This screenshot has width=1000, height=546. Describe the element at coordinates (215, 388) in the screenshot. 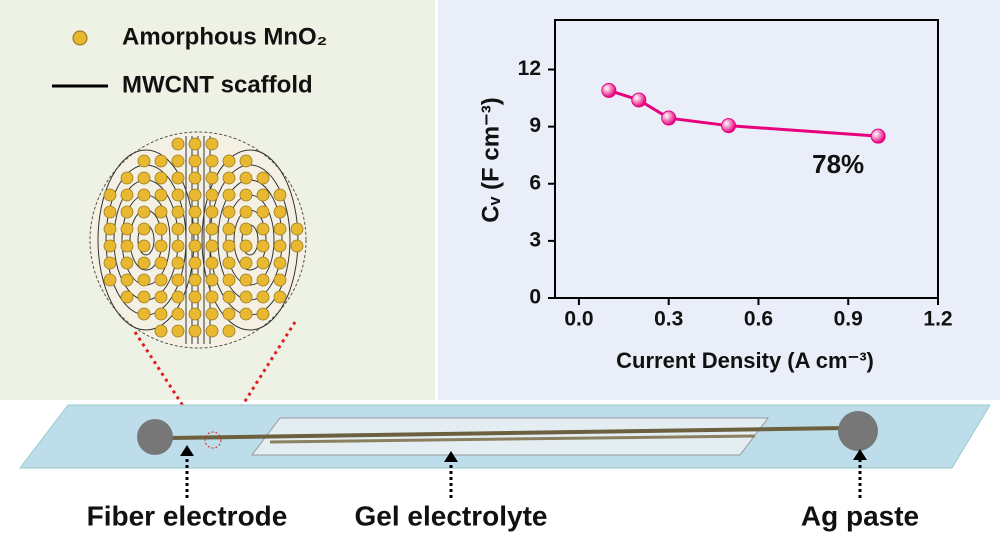

I see `zoom-line` at that location.